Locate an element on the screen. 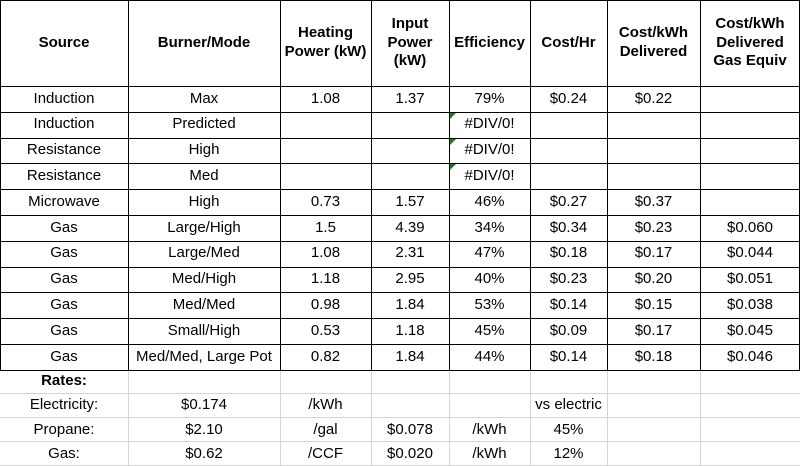  table-cell: 44% is located at coordinates (489, 356).